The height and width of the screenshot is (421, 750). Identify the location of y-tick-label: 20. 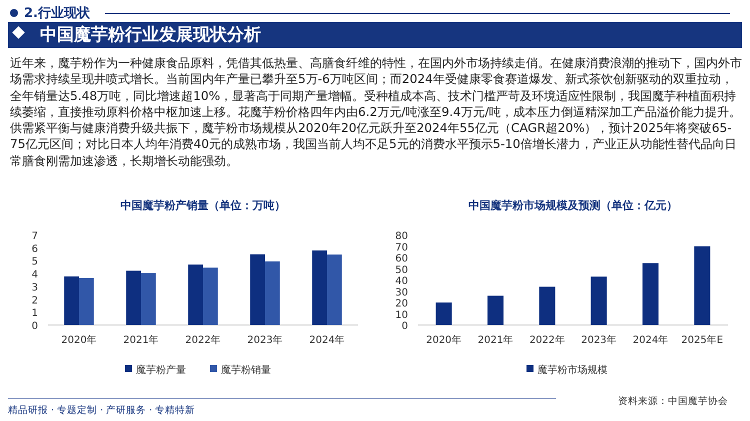
(401, 304).